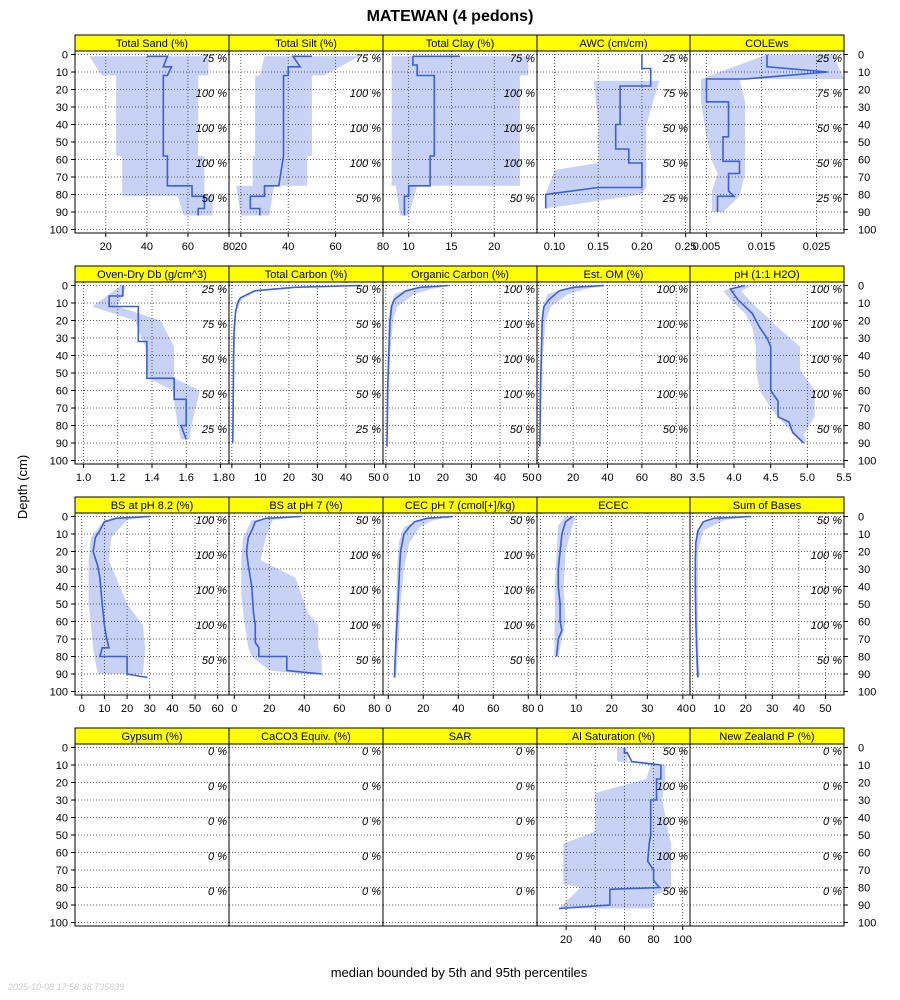 The width and height of the screenshot is (900, 1000). What do you see at coordinates (306, 275) in the screenshot?
I see `panel-strip-label: Total Carbon (%)` at bounding box center [306, 275].